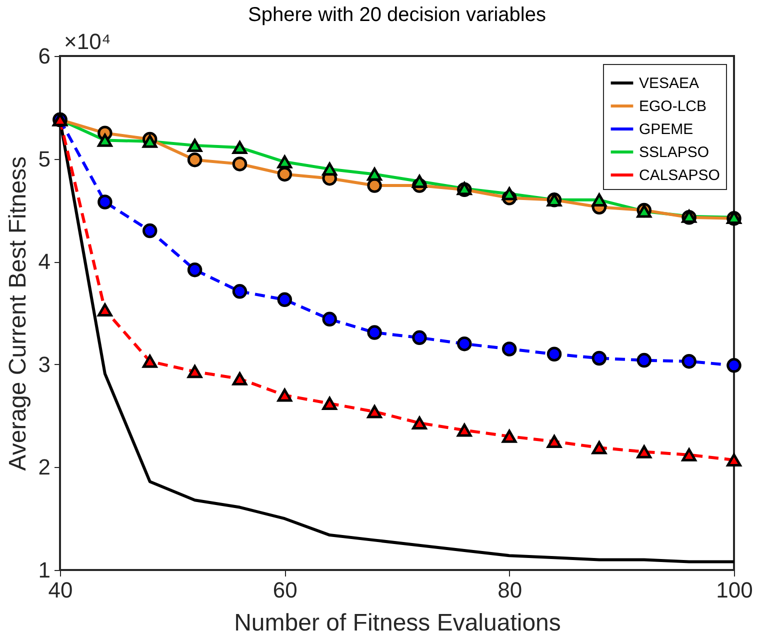 This screenshot has height=640, width=775. I want to click on y-tick-label: 3, so click(44, 364).